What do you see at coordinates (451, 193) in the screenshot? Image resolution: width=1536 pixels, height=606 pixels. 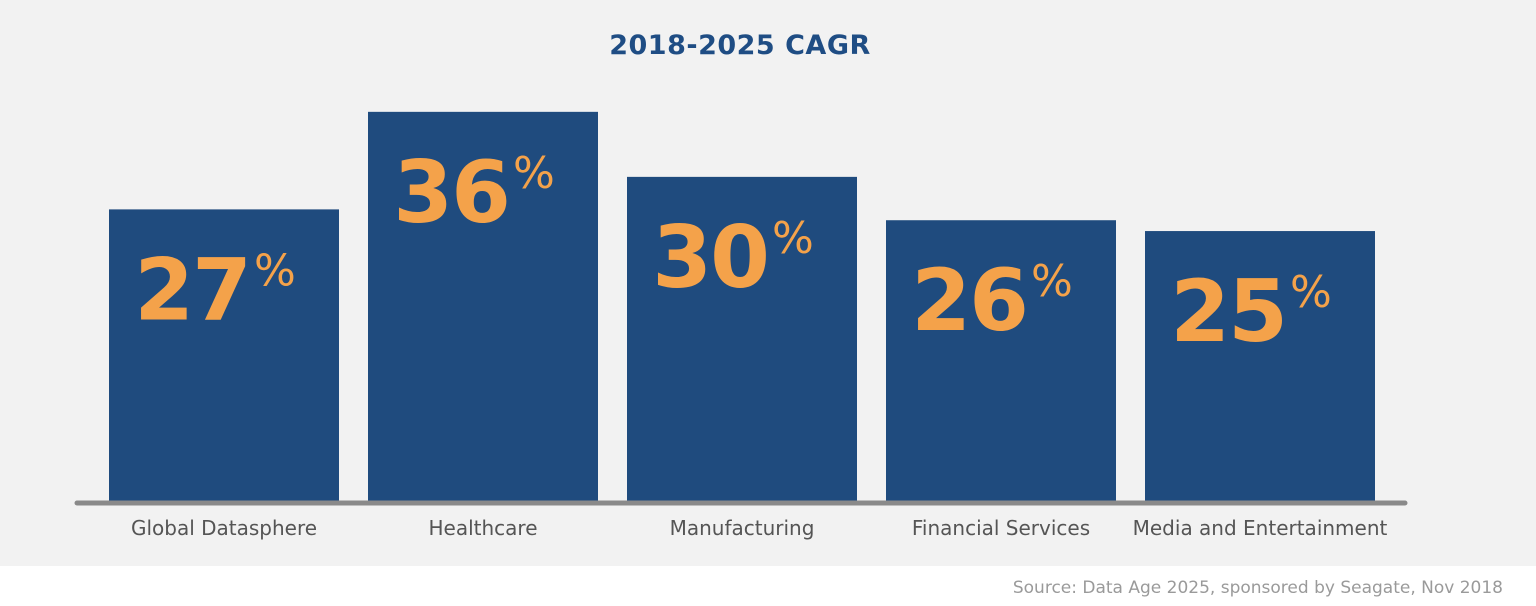 I see `value-number: 36` at bounding box center [451, 193].